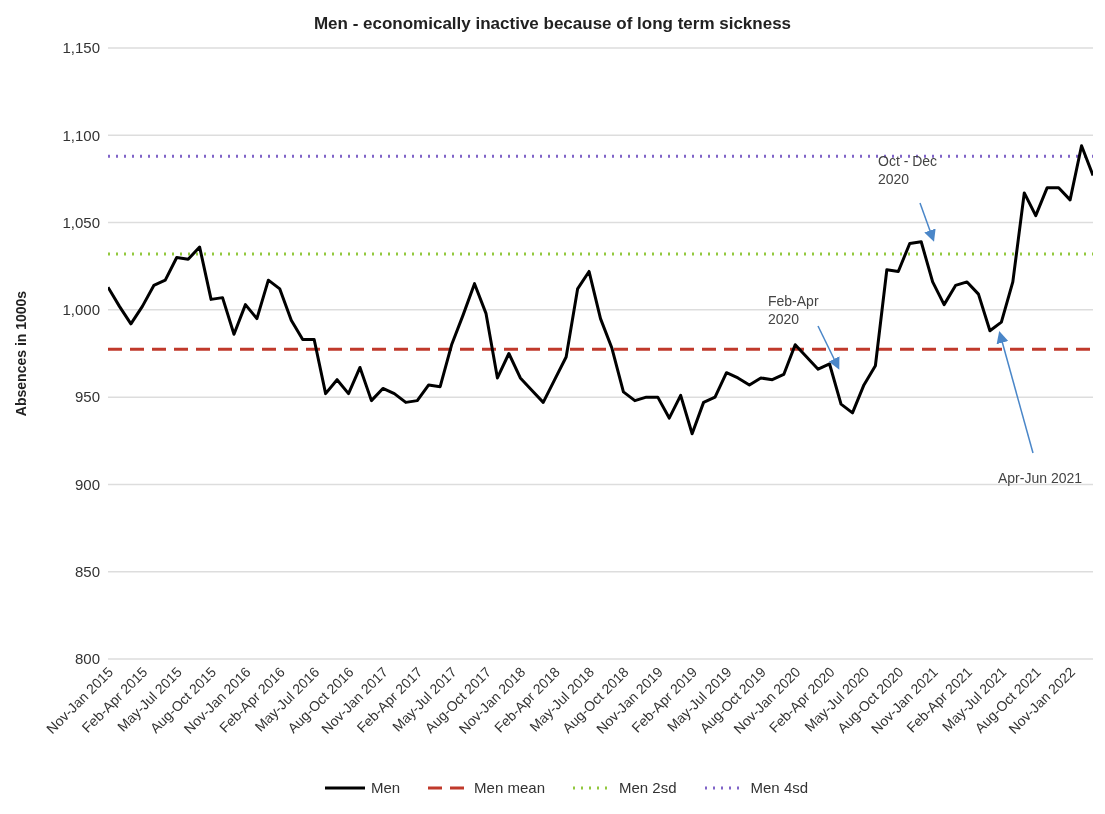 The image size is (1105, 814). I want to click on y-tick-label: 1,050, so click(81, 222).